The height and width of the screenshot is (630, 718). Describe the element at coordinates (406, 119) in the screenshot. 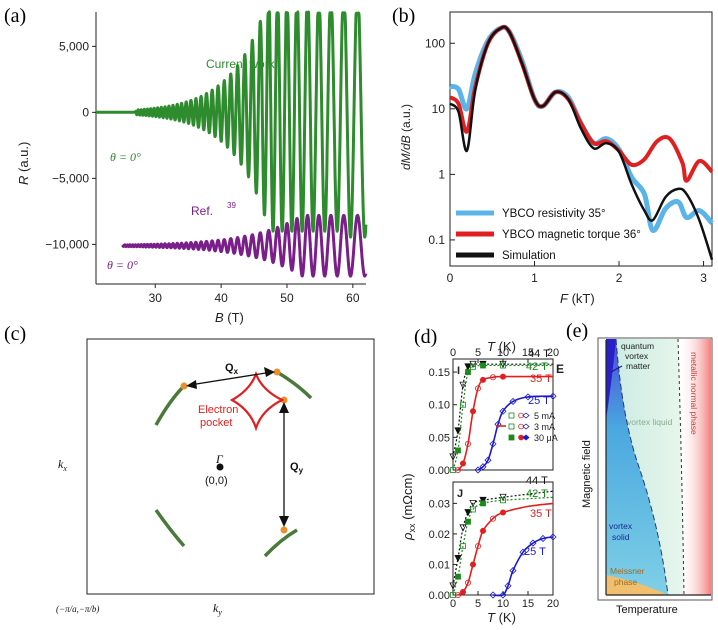

I see `b-y-axis-unit: (a.u.)` at that location.